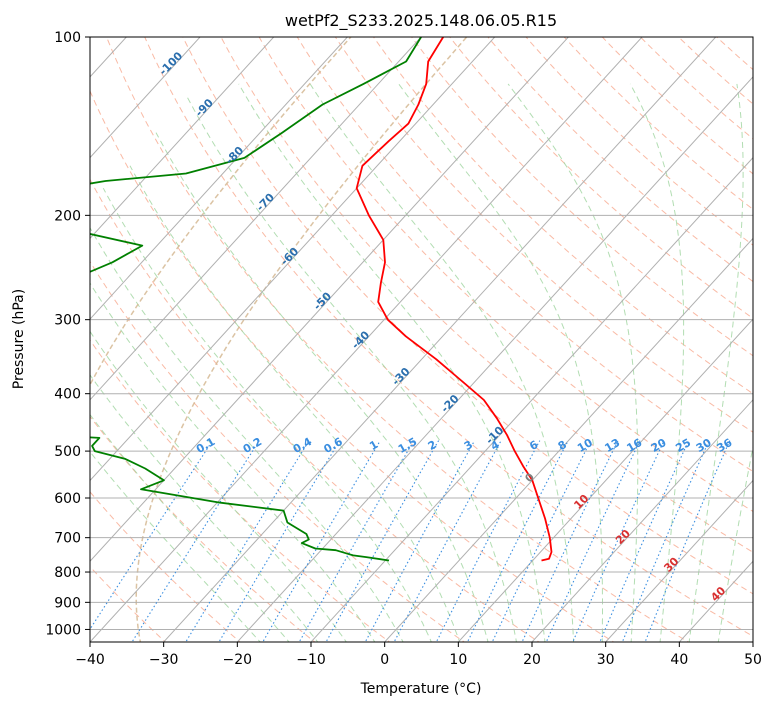 The width and height of the screenshot is (775, 708). What do you see at coordinates (204, 107) in the screenshot?
I see `isotherm-label: -90` at bounding box center [204, 107].